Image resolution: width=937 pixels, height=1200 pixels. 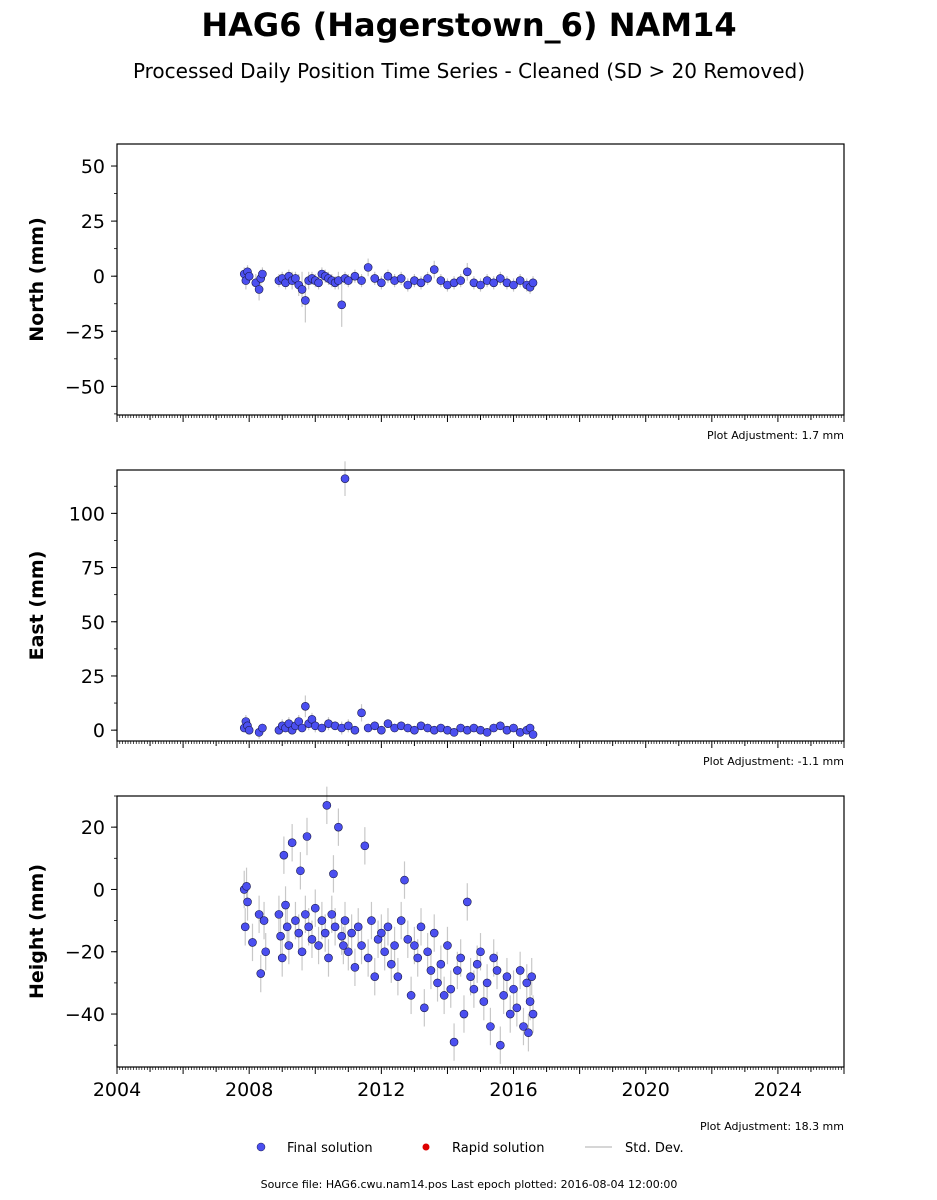 I want to click on y-tick-label: 20, so click(x=93, y=828).